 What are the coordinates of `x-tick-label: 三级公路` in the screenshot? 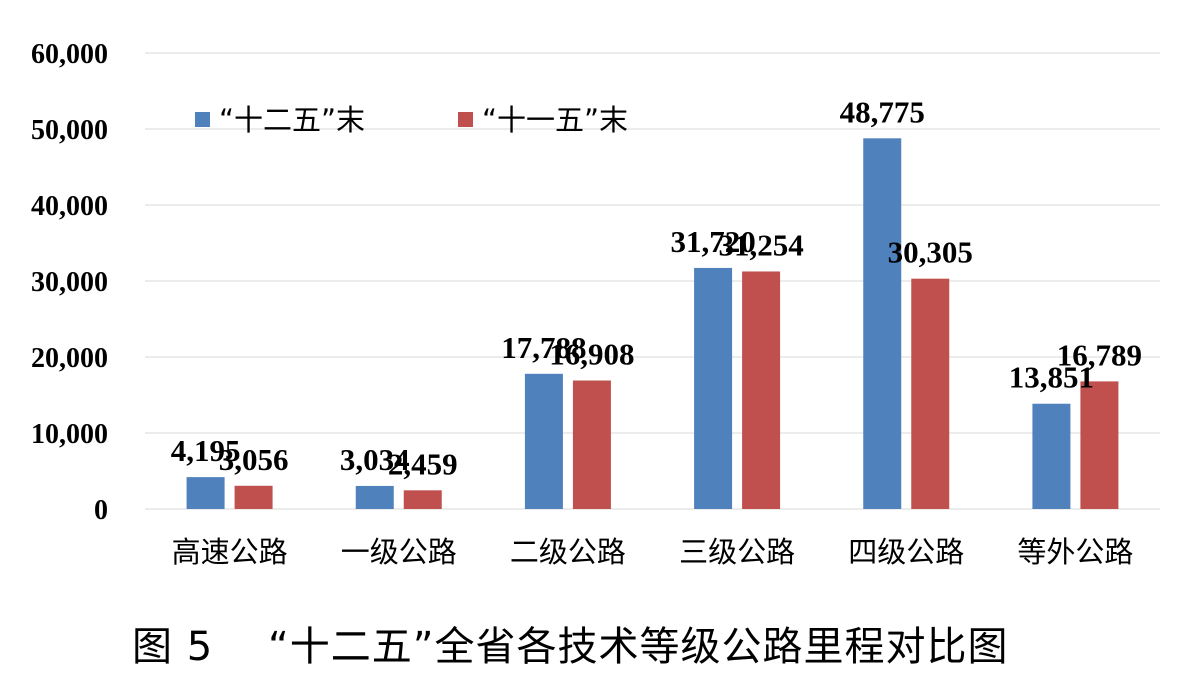 It's located at (737, 552).